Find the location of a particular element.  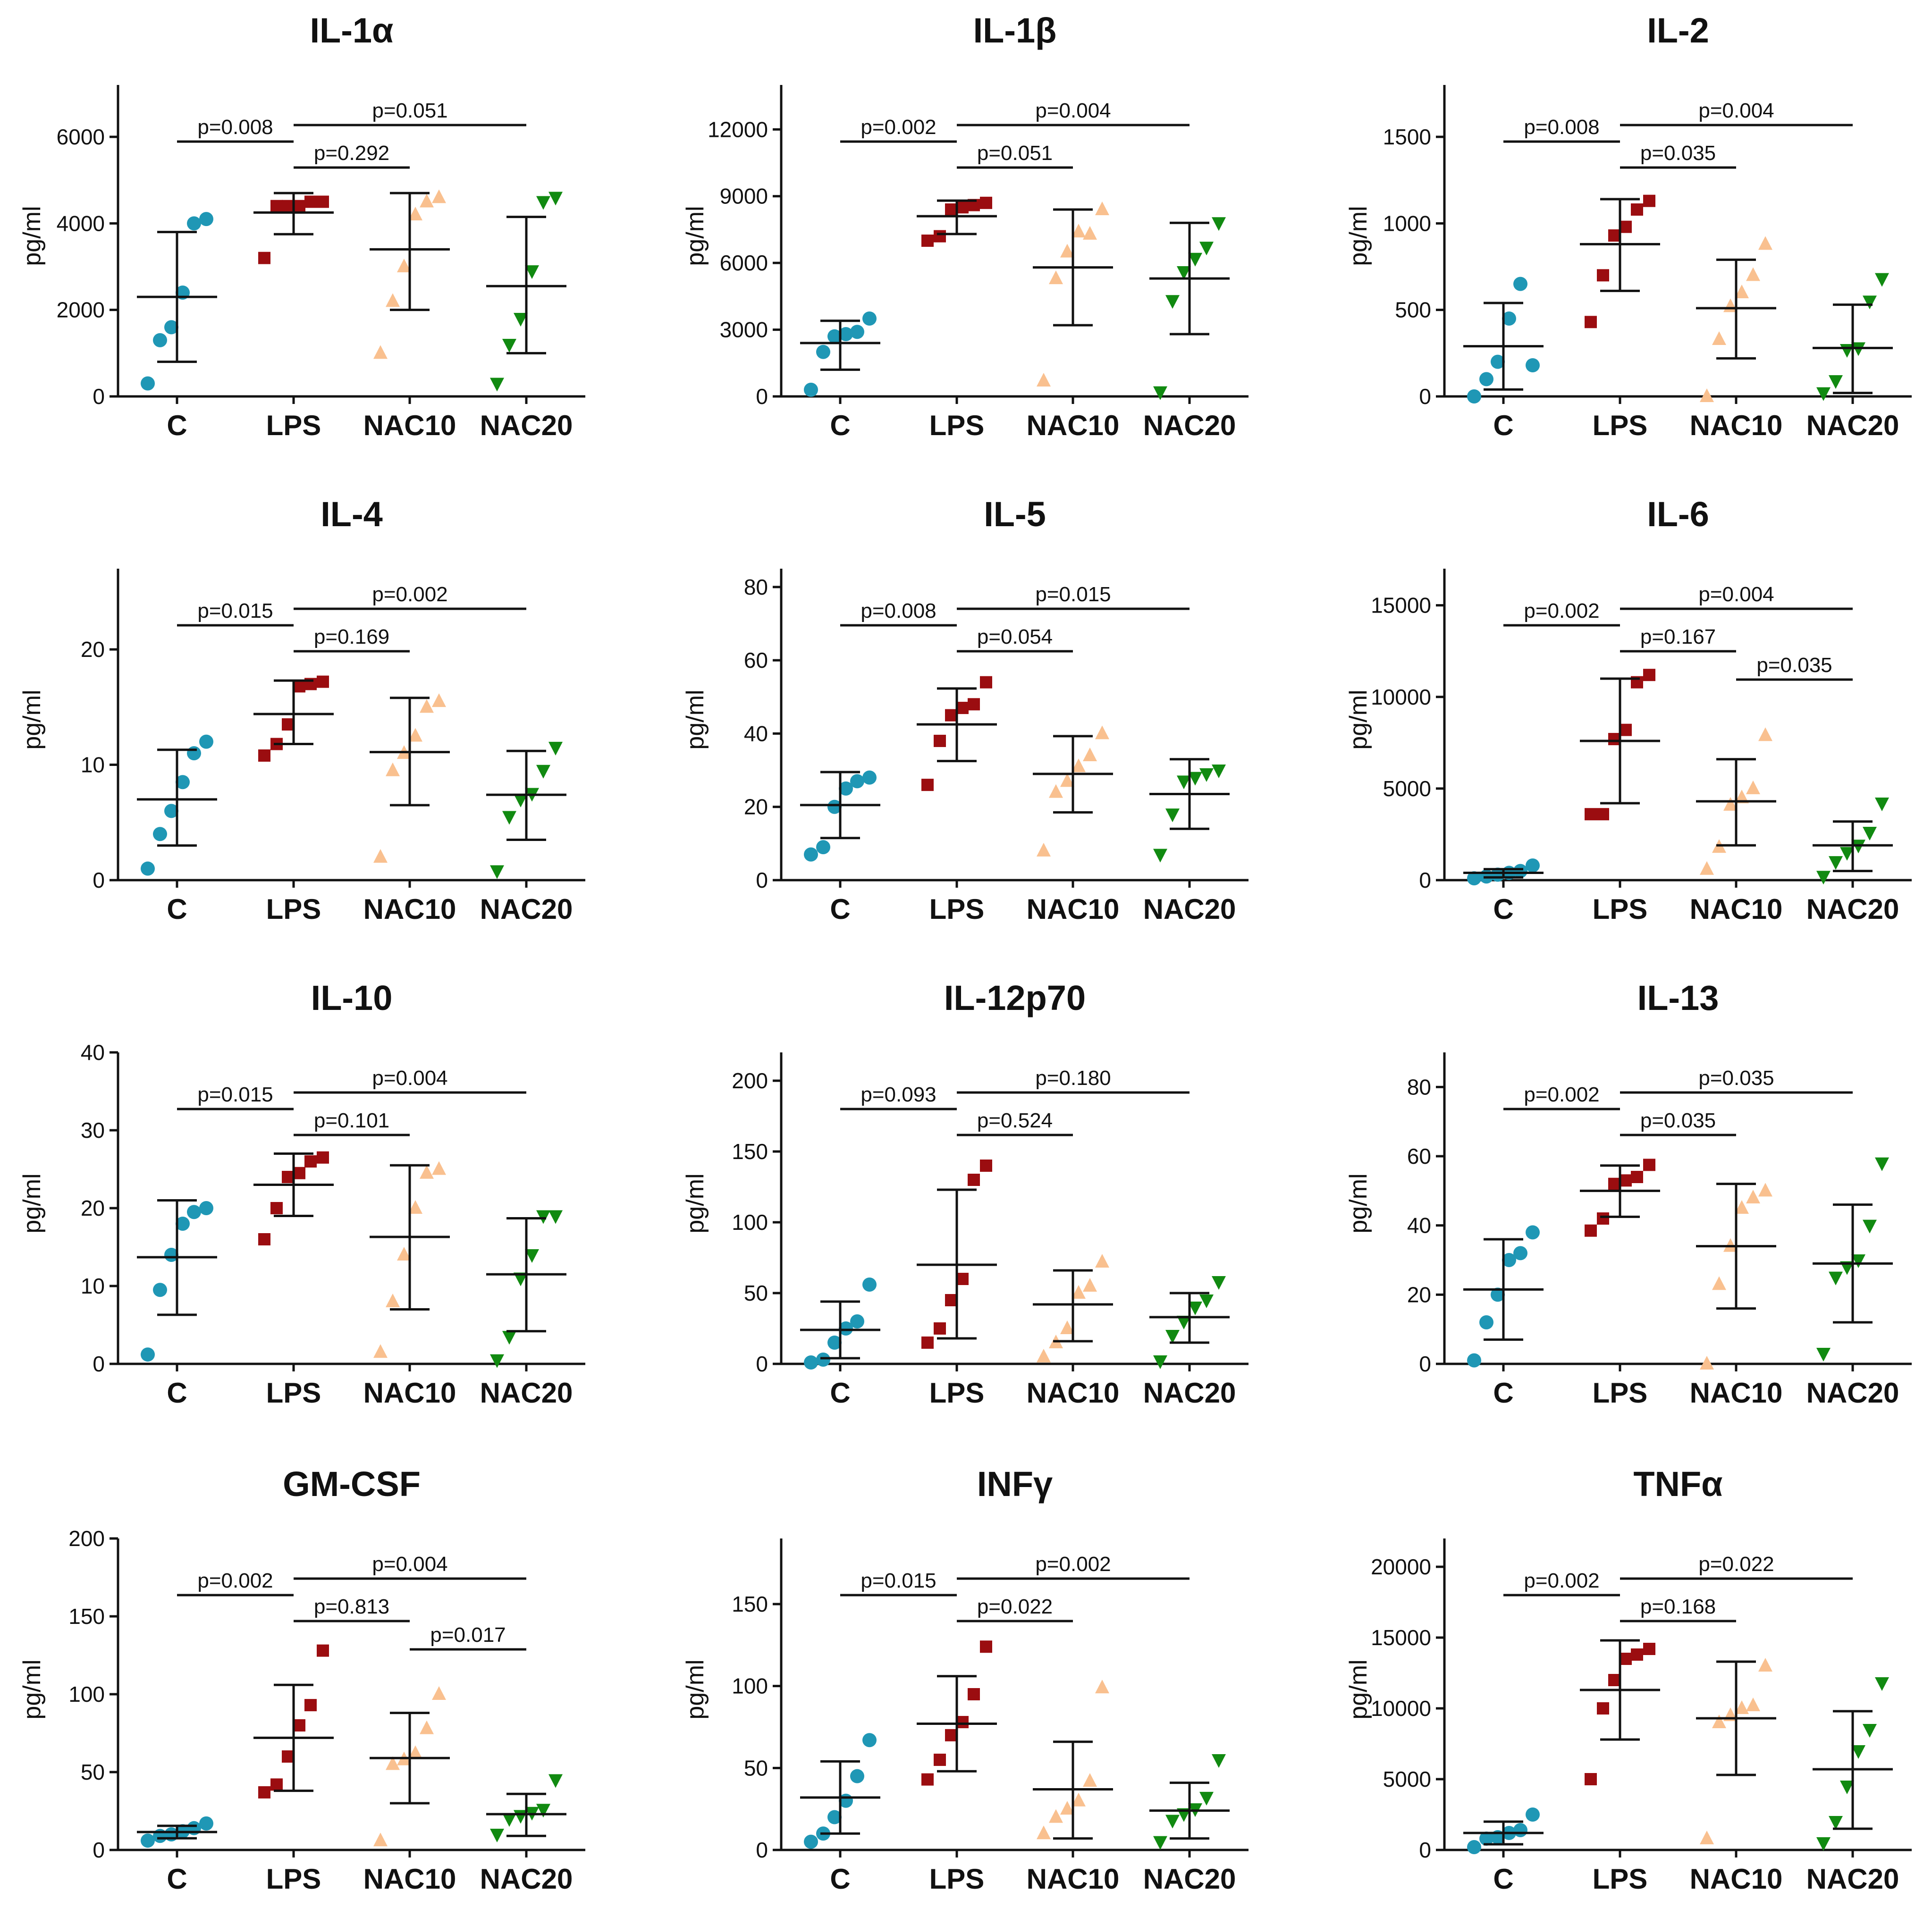

p-value-label: p=0.813 is located at coordinates (351, 1606).